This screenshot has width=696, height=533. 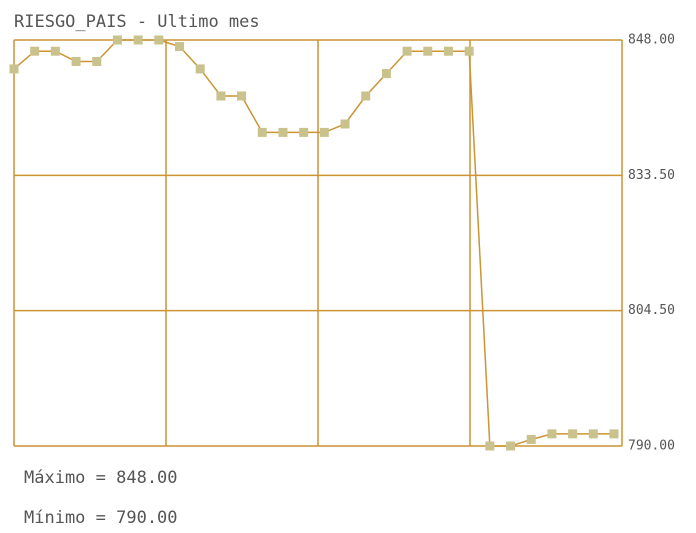 I want to click on max-note: Máximo = 848.00, so click(x=101, y=478).